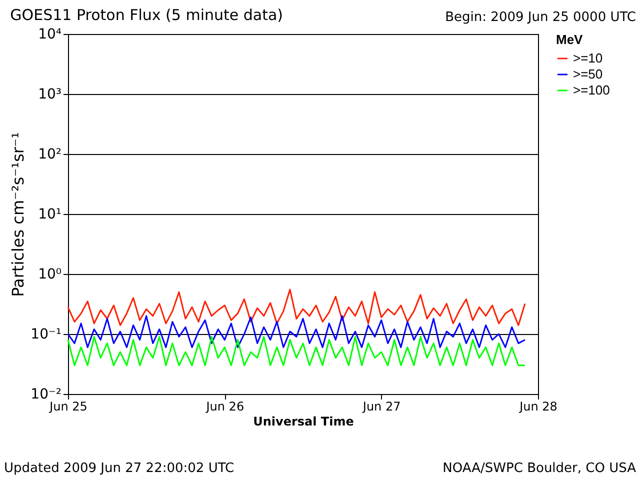 Image resolution: width=640 pixels, height=480 pixels. What do you see at coordinates (46, 394) in the screenshot?
I see `y-tick-label: 10⁻²` at bounding box center [46, 394].